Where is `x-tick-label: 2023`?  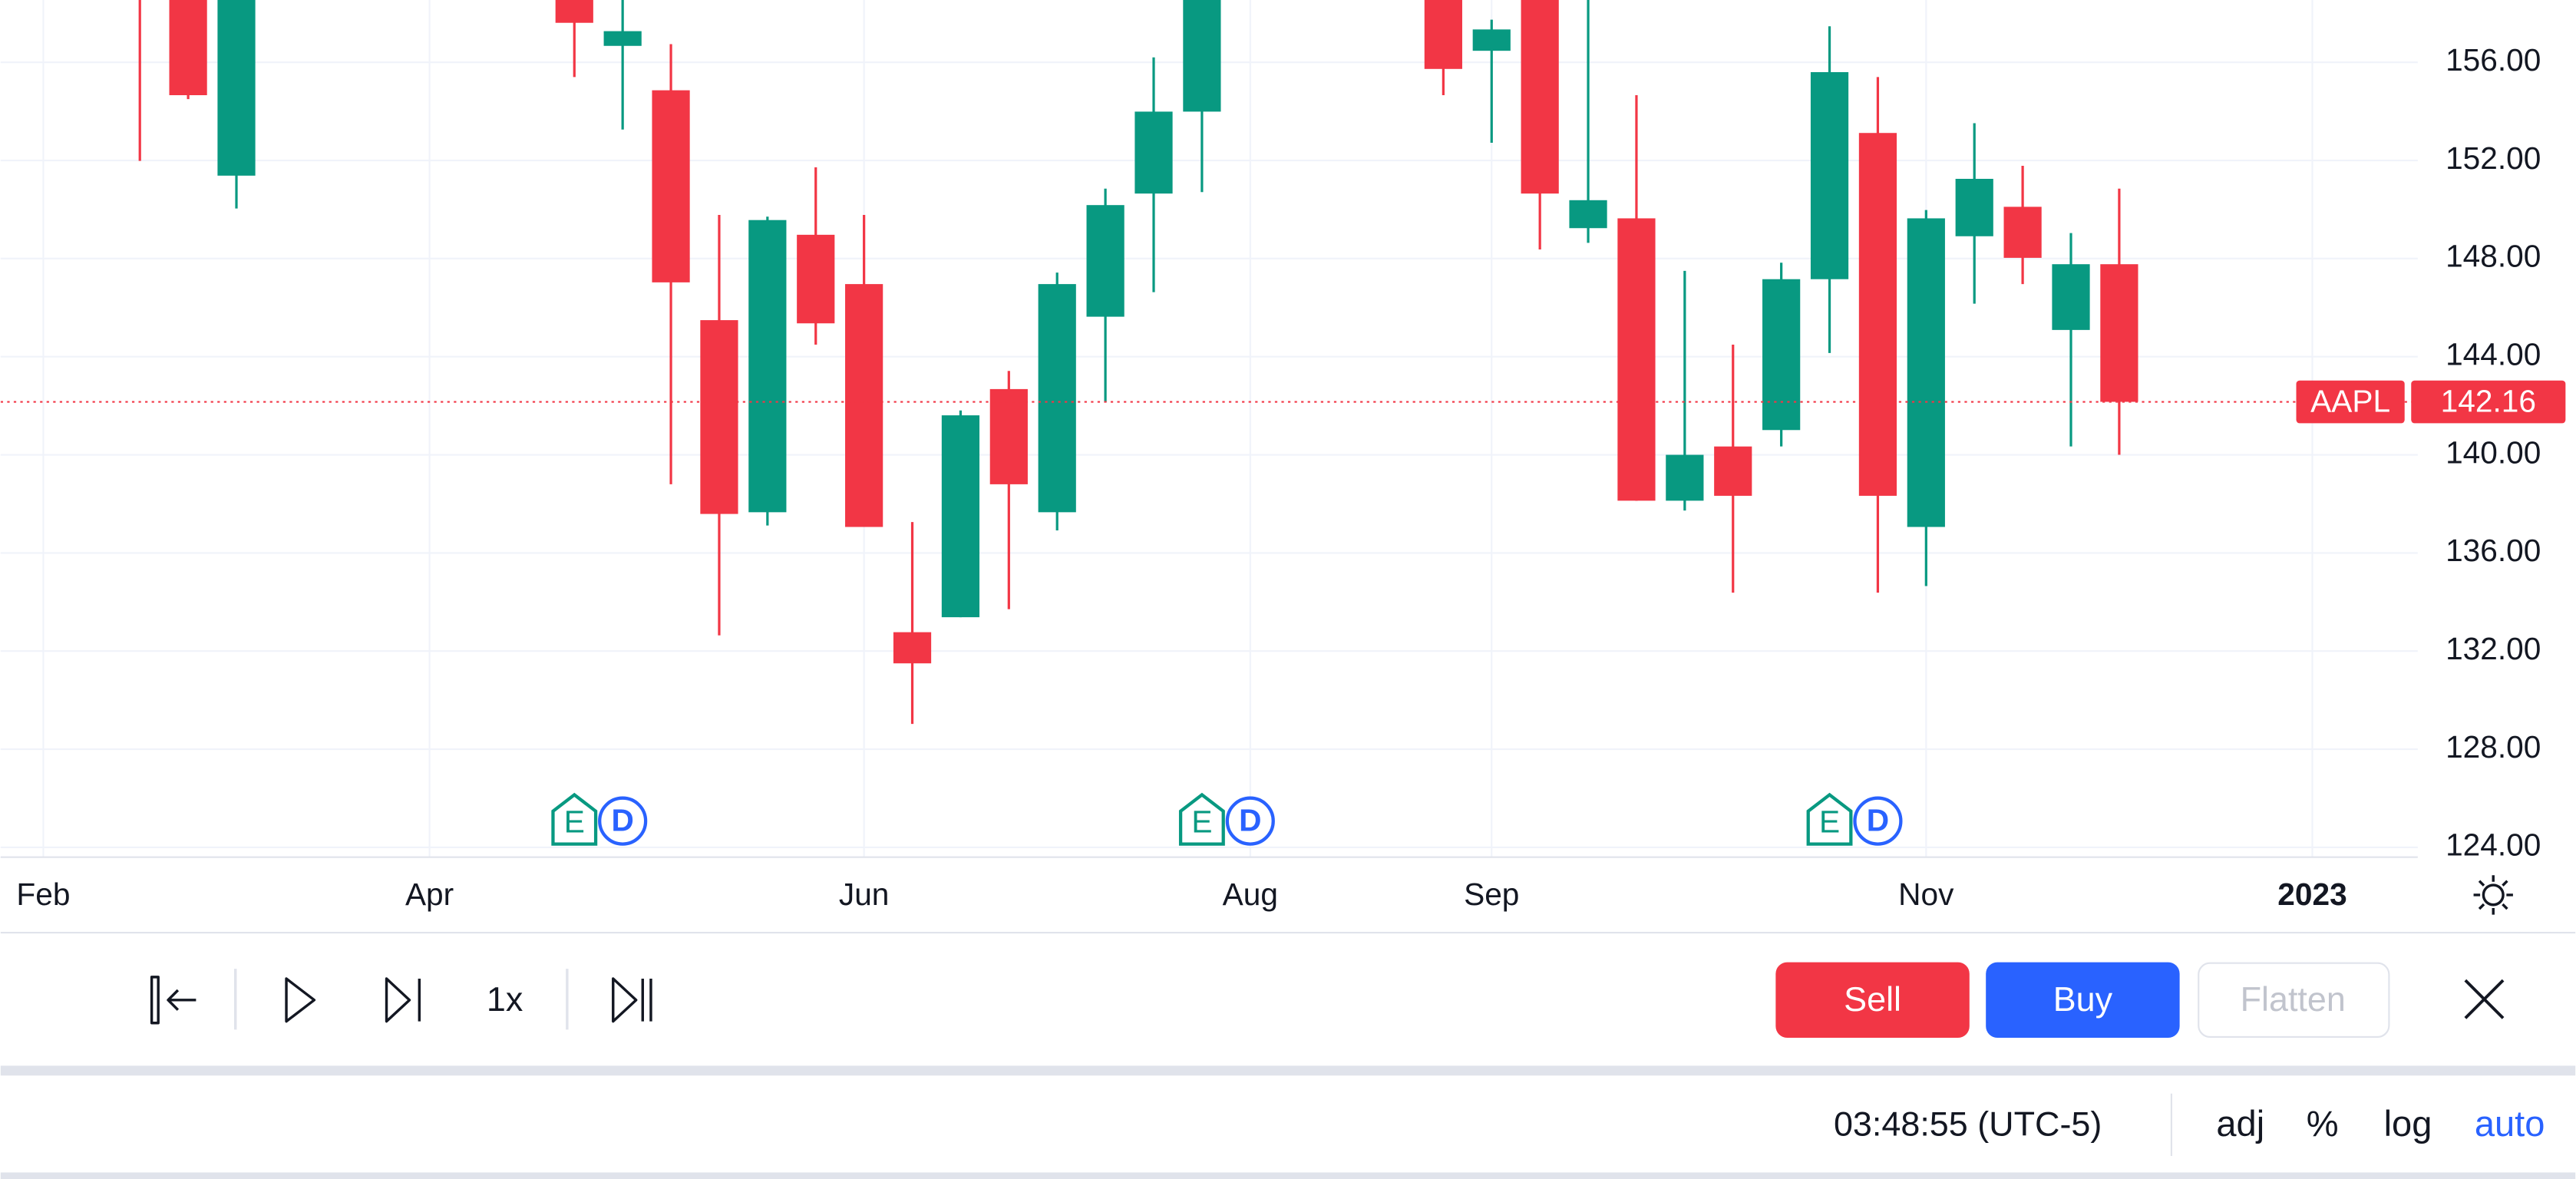
x-tick-label: 2023 is located at coordinates (2311, 895).